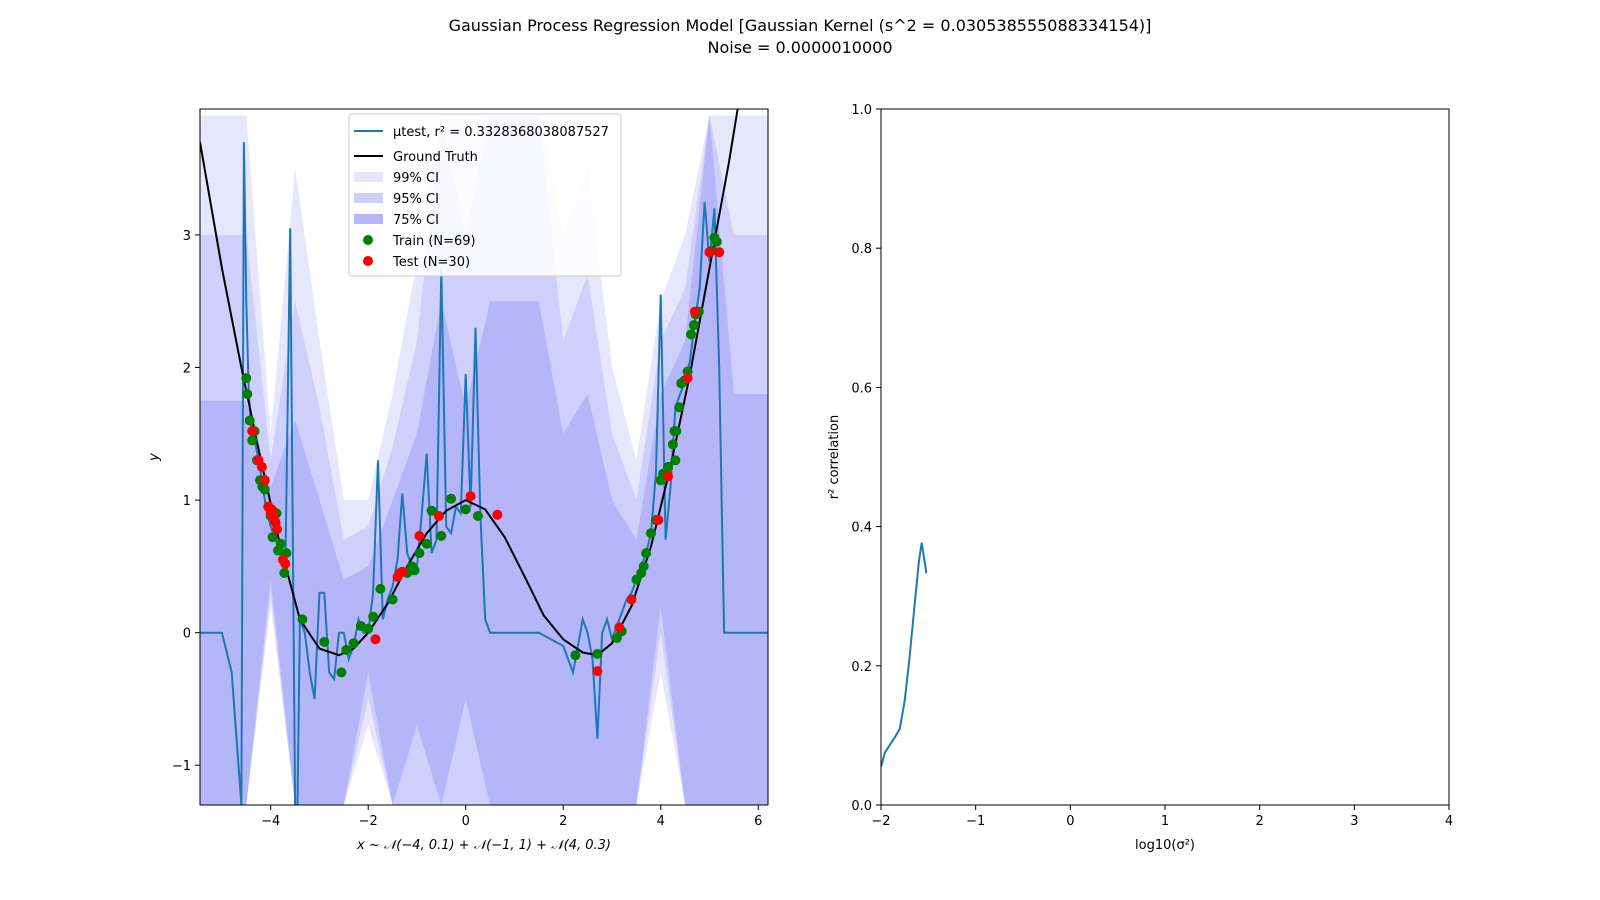  I want to click on legend-train-swatch, so click(368, 240).